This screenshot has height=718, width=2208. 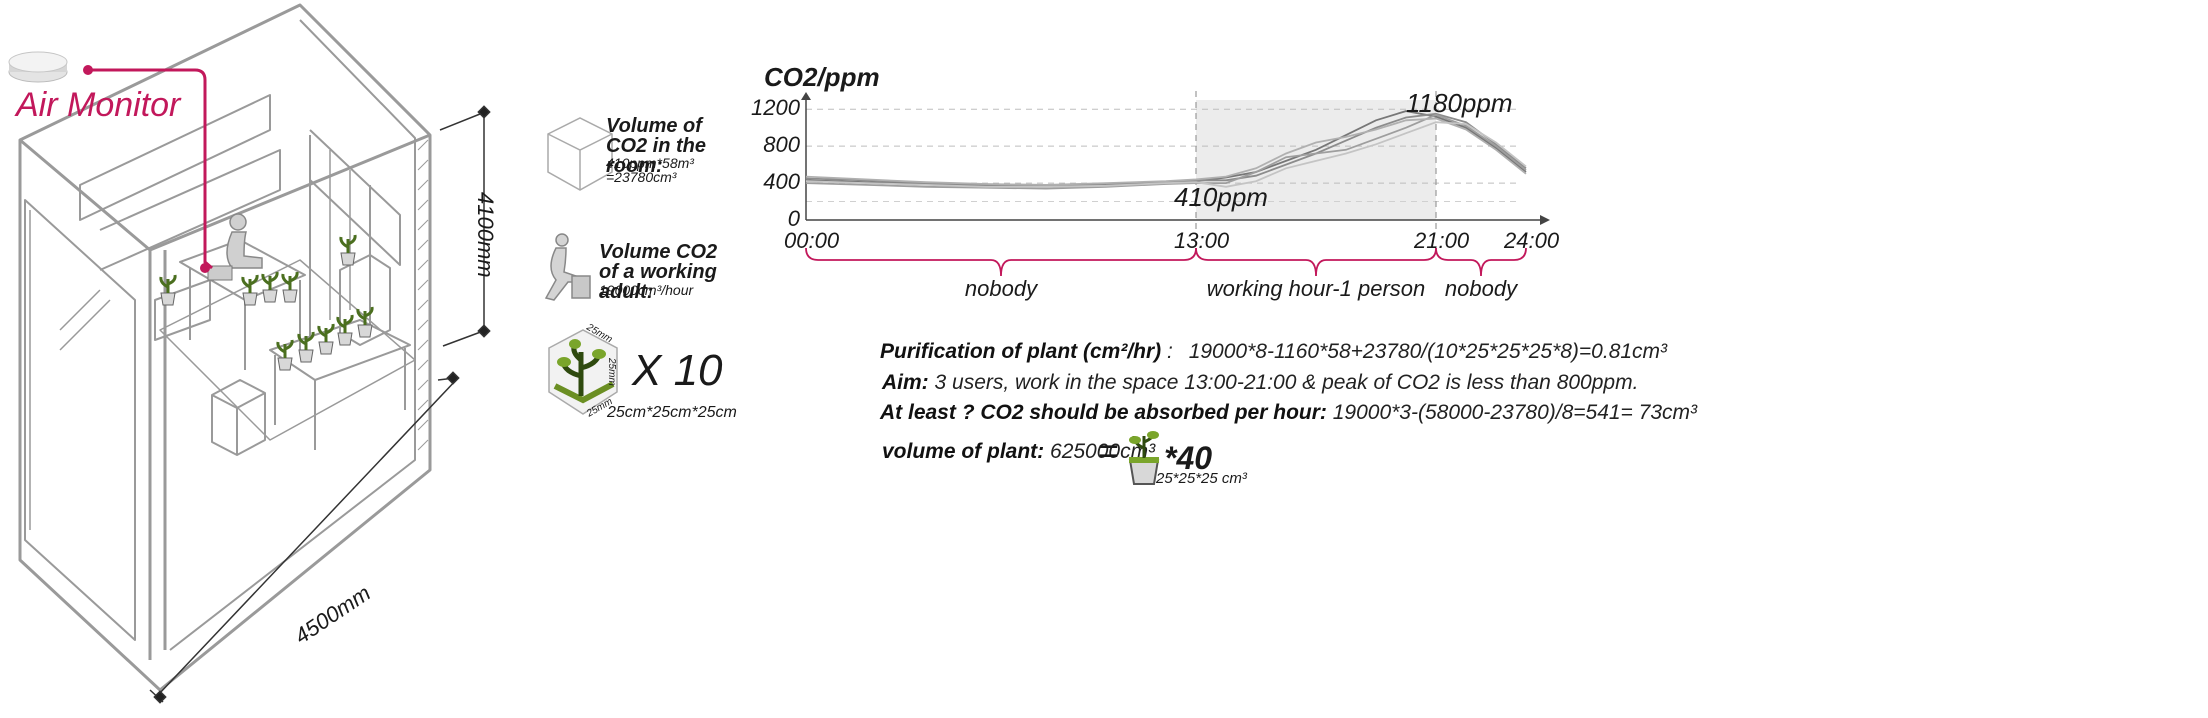 What do you see at coordinates (611, 372) in the screenshot?
I see `plant-edge-label-side: 25mm` at bounding box center [611, 372].